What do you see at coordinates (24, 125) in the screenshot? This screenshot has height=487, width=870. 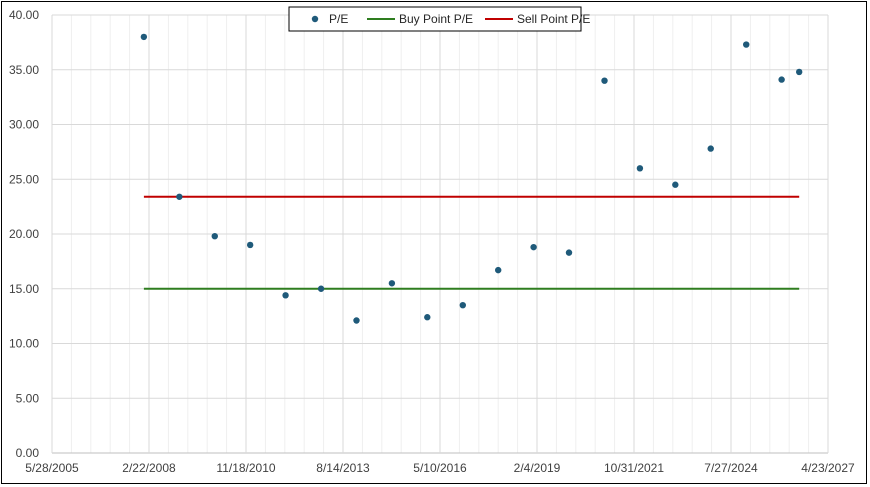 I see `y-tick-label: 30.00` at bounding box center [24, 125].